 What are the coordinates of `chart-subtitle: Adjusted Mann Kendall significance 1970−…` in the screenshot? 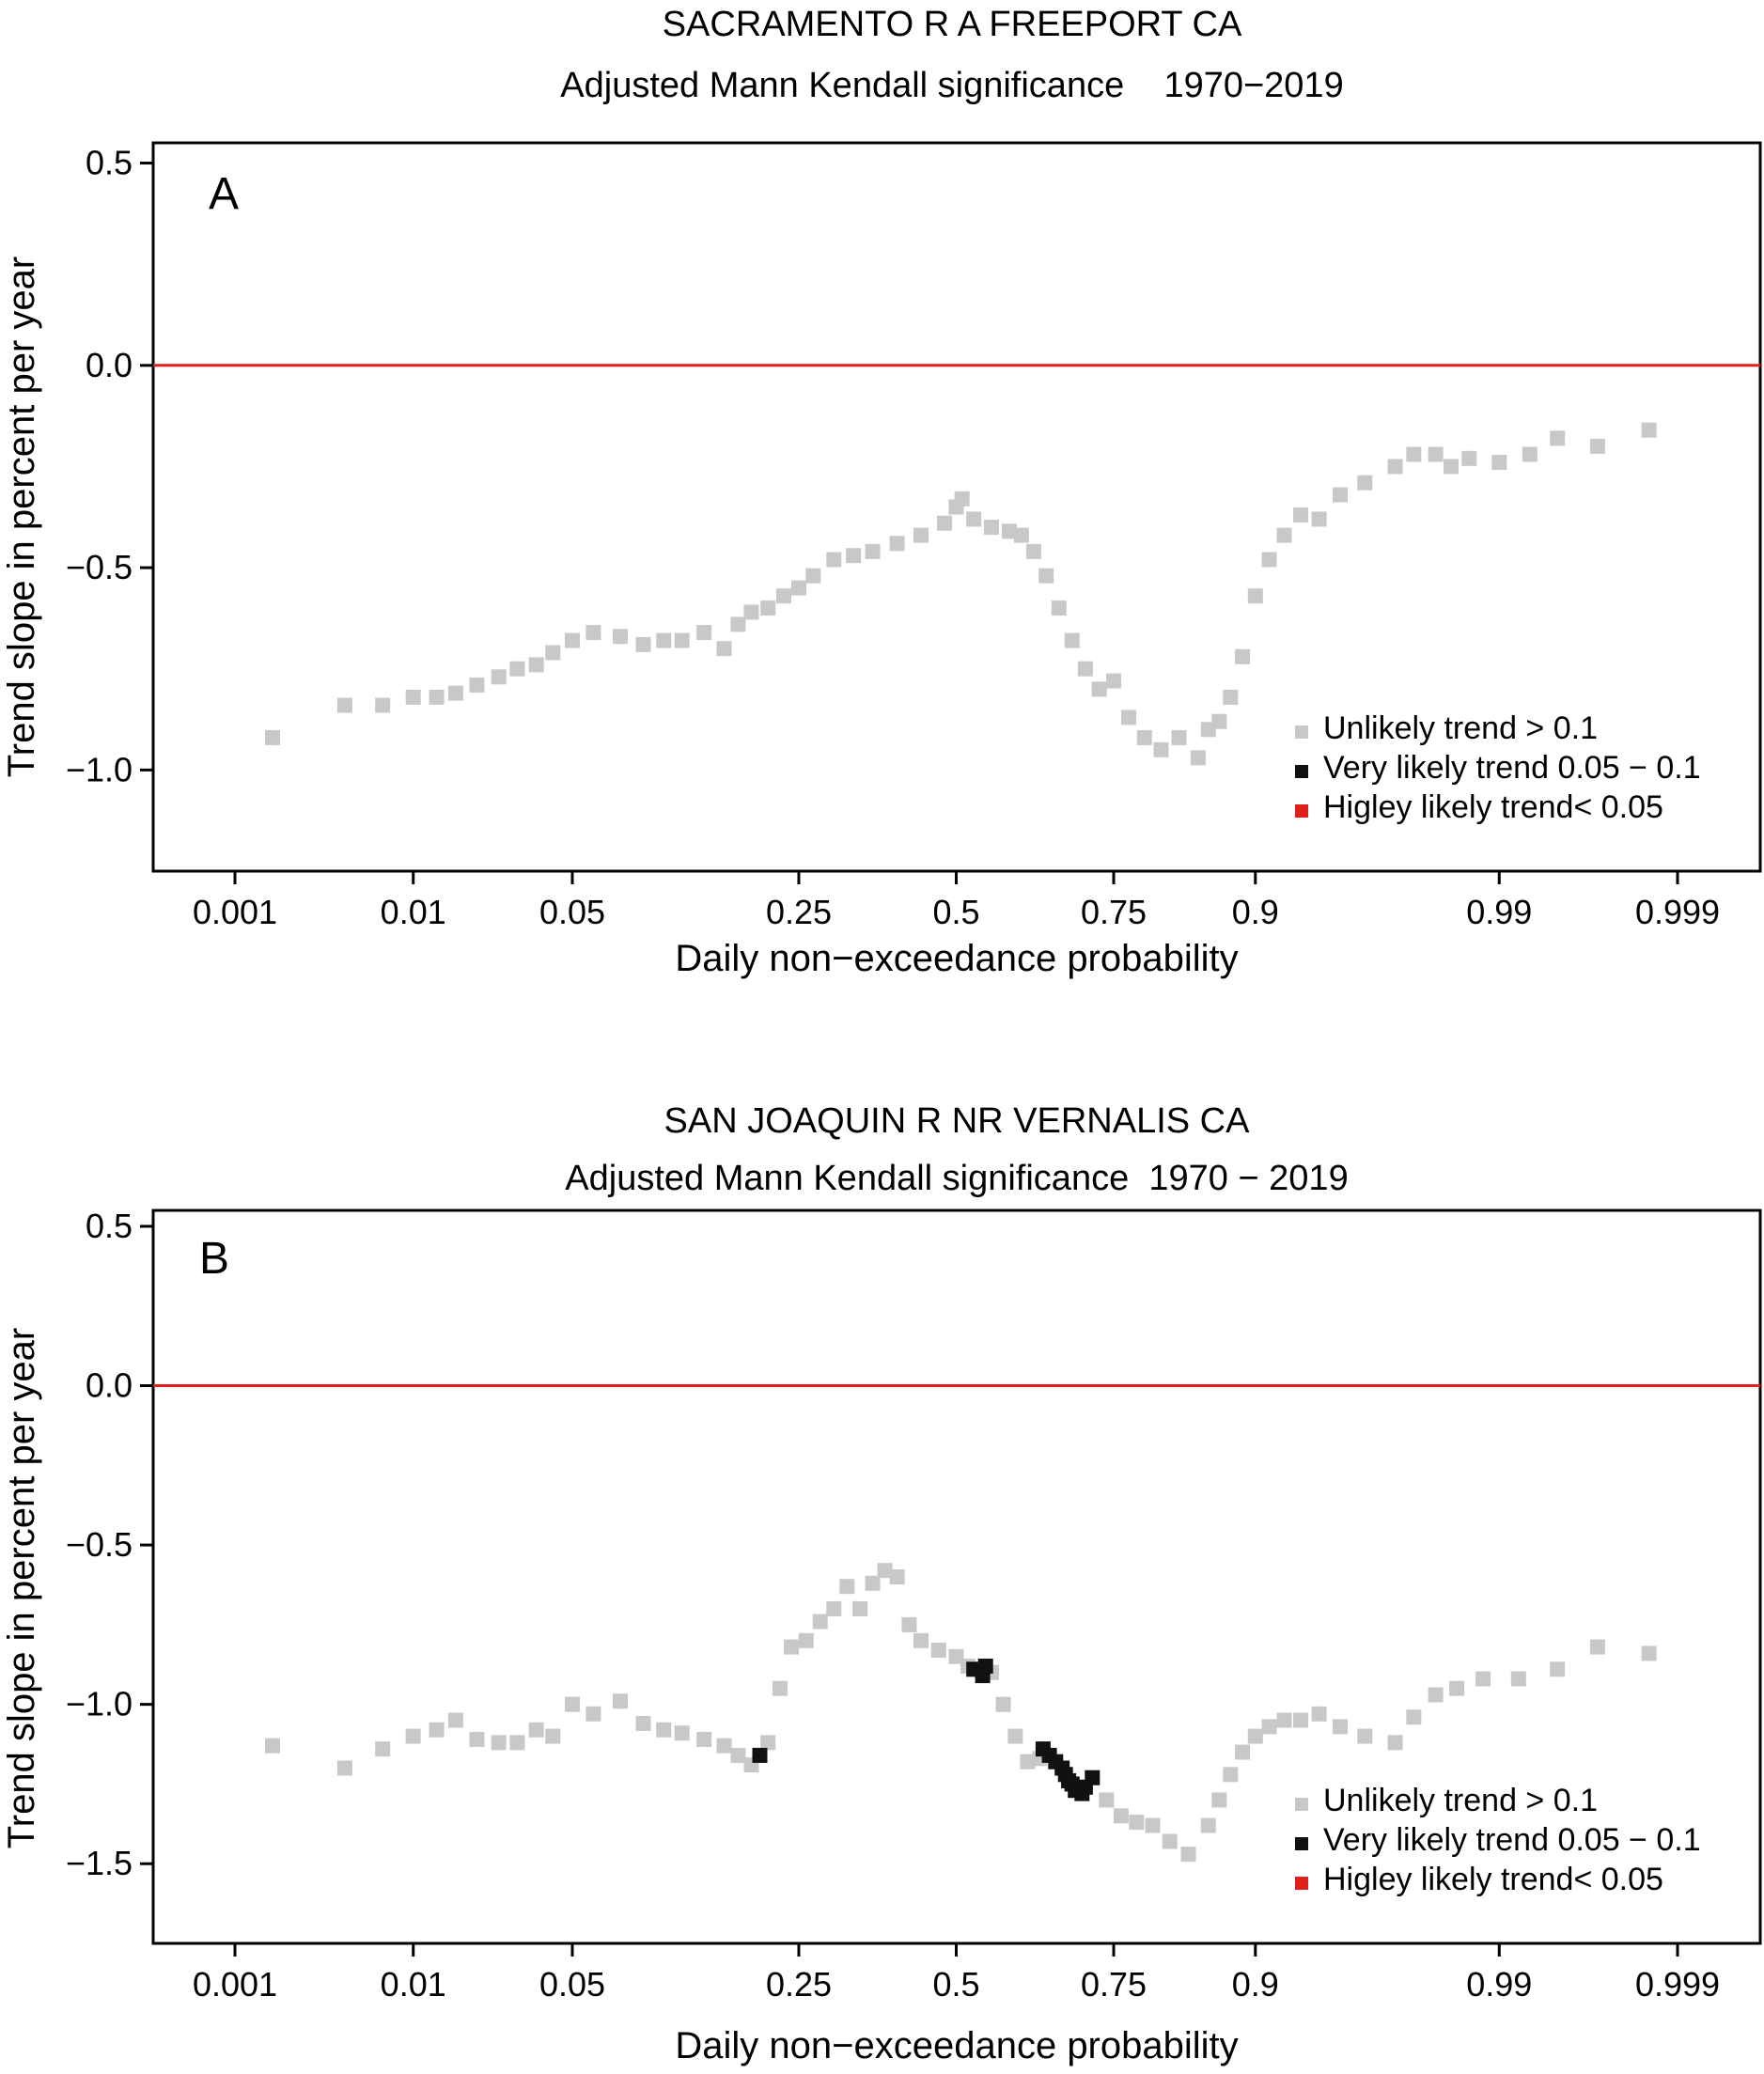 It's located at (952, 85).